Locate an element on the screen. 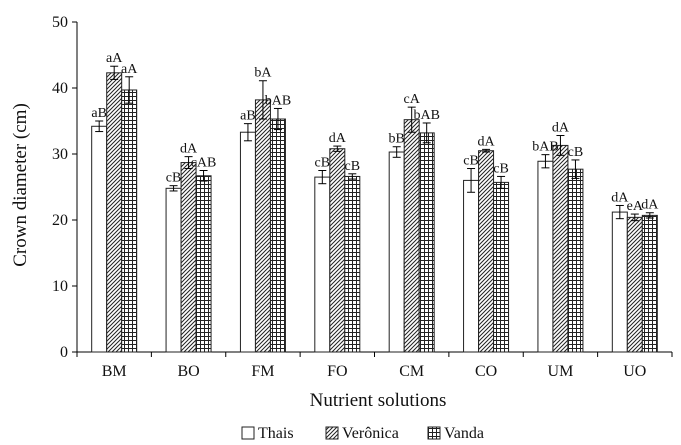  bar-letter-label: bB is located at coordinates (397, 139).